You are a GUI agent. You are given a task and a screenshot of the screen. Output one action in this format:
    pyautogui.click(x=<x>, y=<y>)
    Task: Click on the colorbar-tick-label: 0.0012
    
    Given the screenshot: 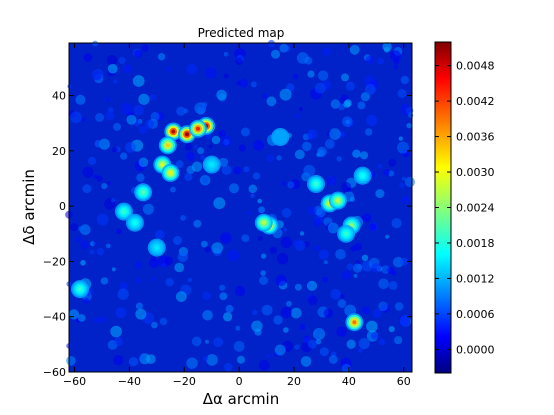 What is the action you would take?
    pyautogui.click(x=475, y=278)
    